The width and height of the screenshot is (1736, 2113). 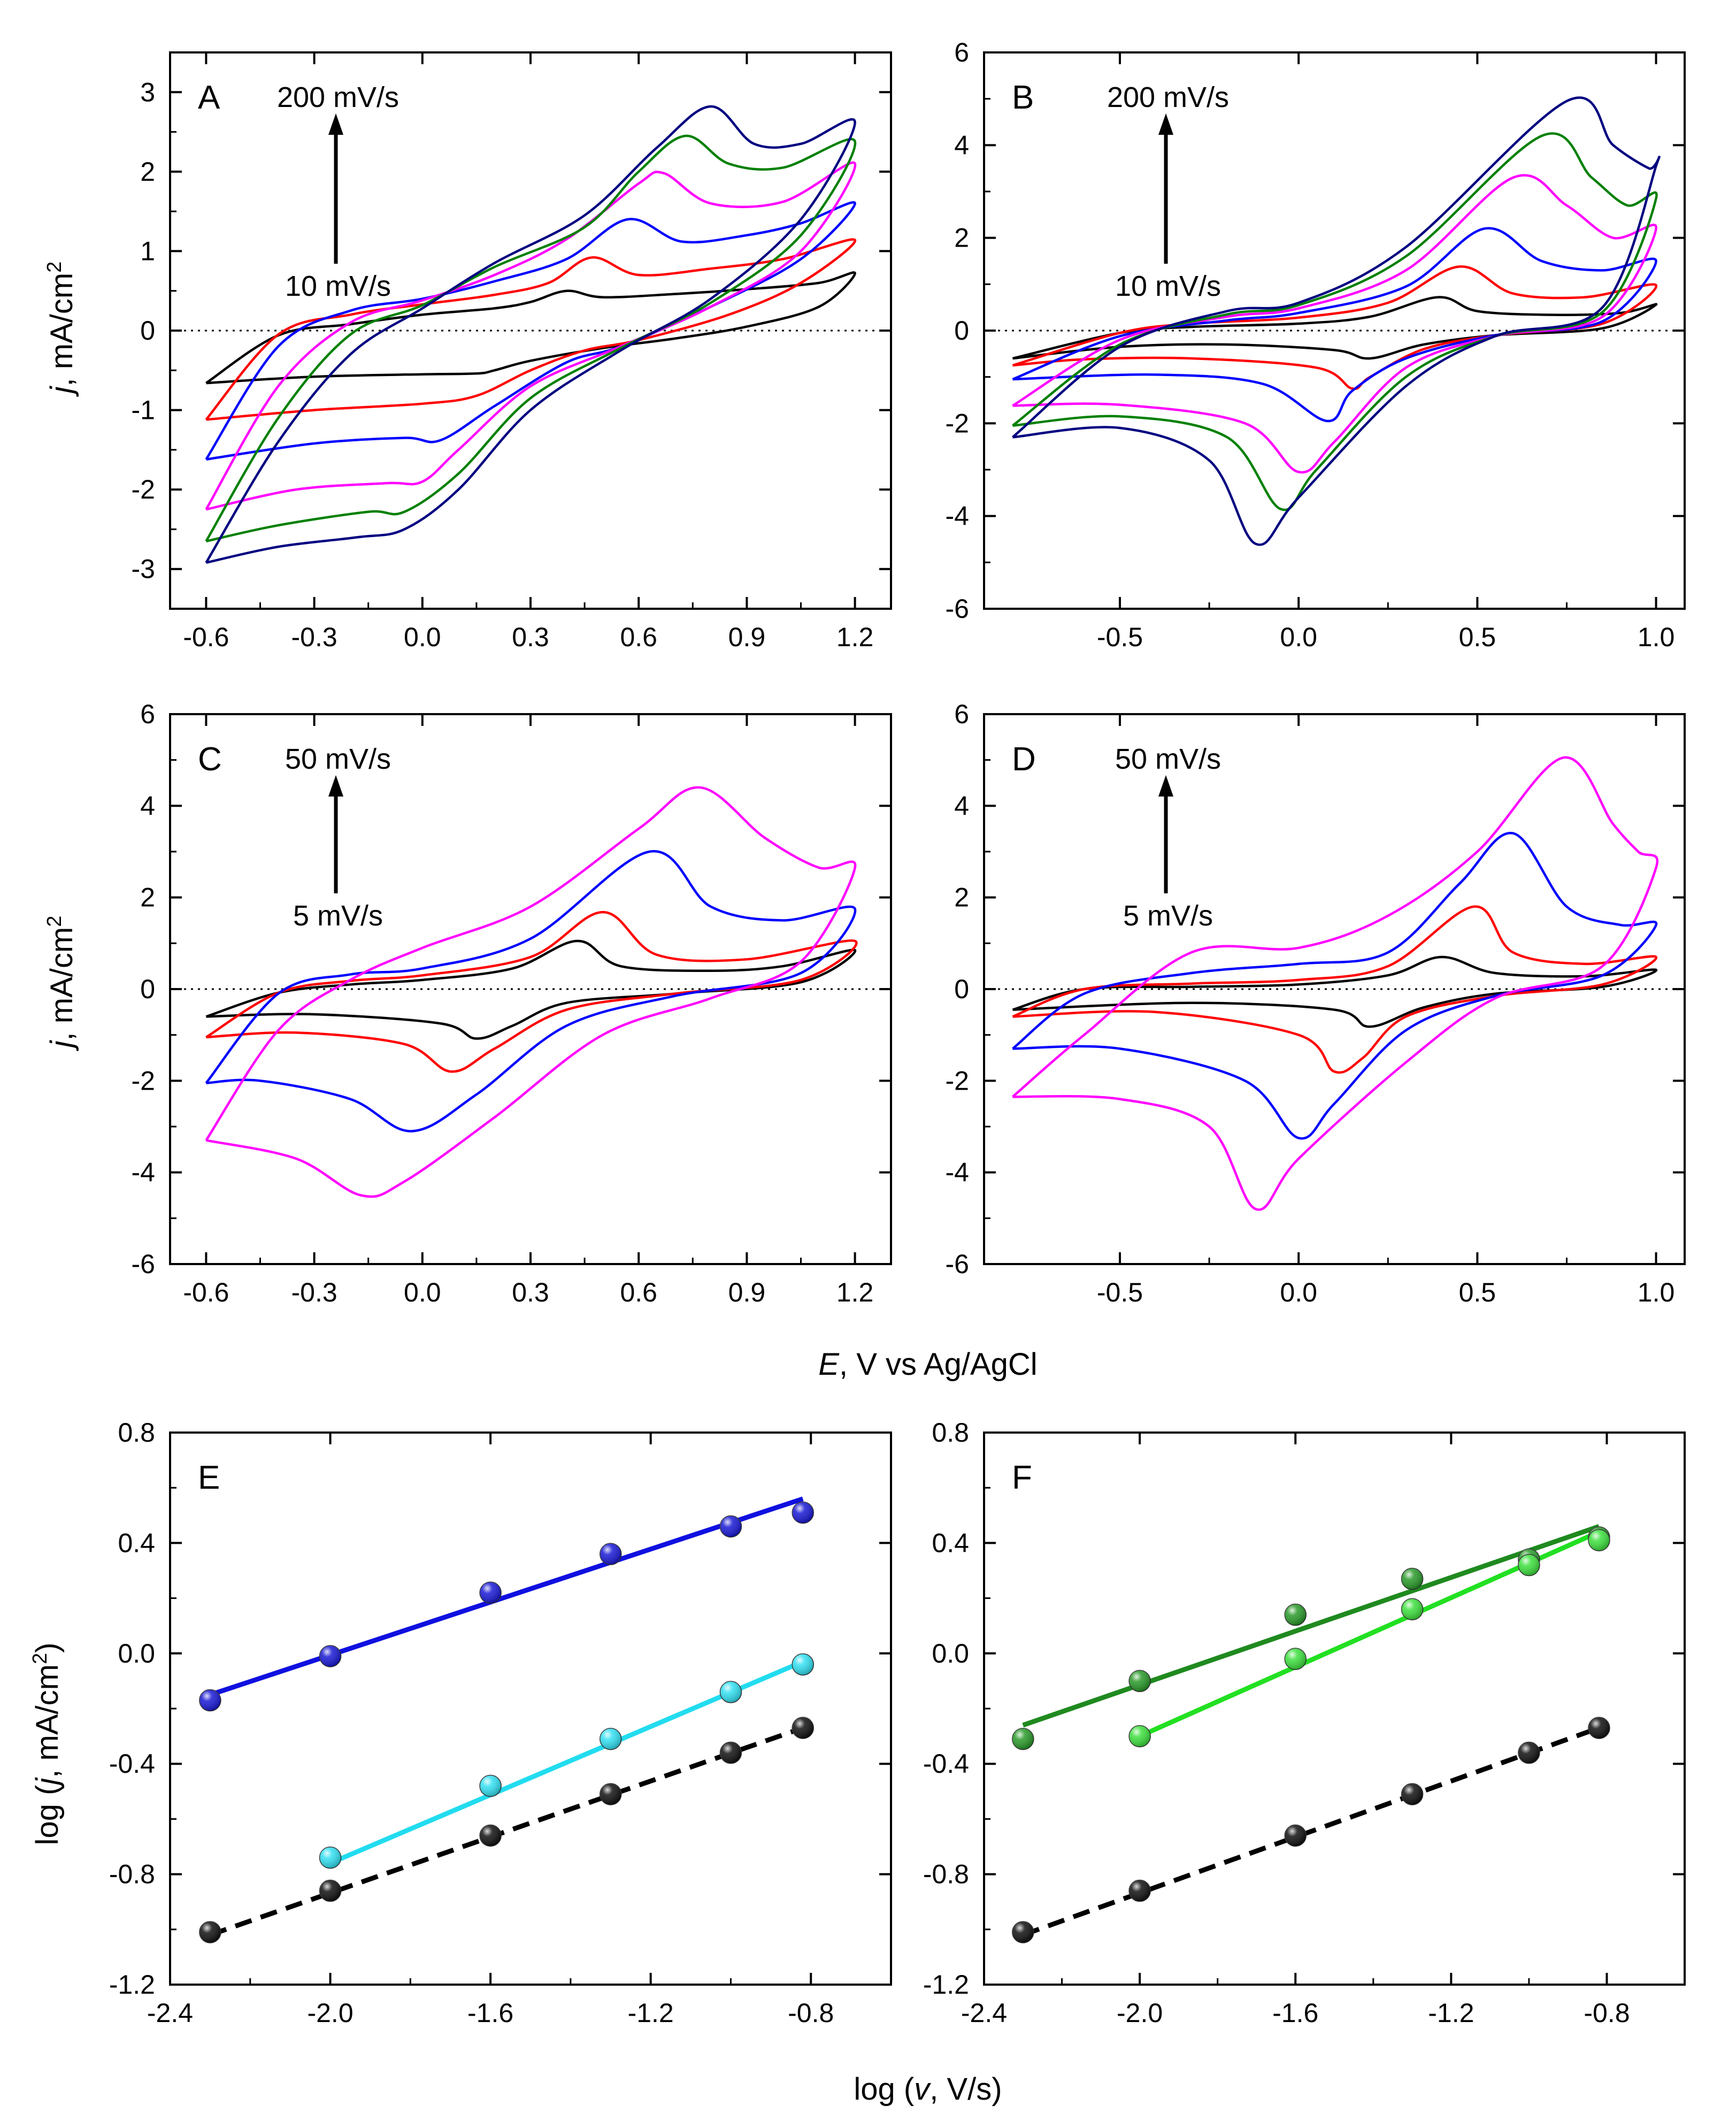 I want to click on y-tick-label: 0.0, so click(x=136, y=1653).